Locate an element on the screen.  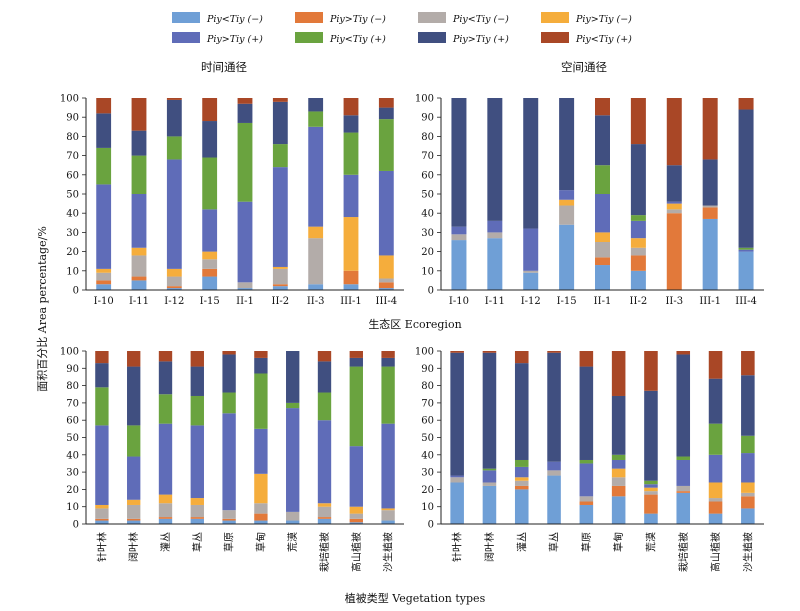
legend-item: Piy>Tiy (+) is located at coordinates (463, 38).